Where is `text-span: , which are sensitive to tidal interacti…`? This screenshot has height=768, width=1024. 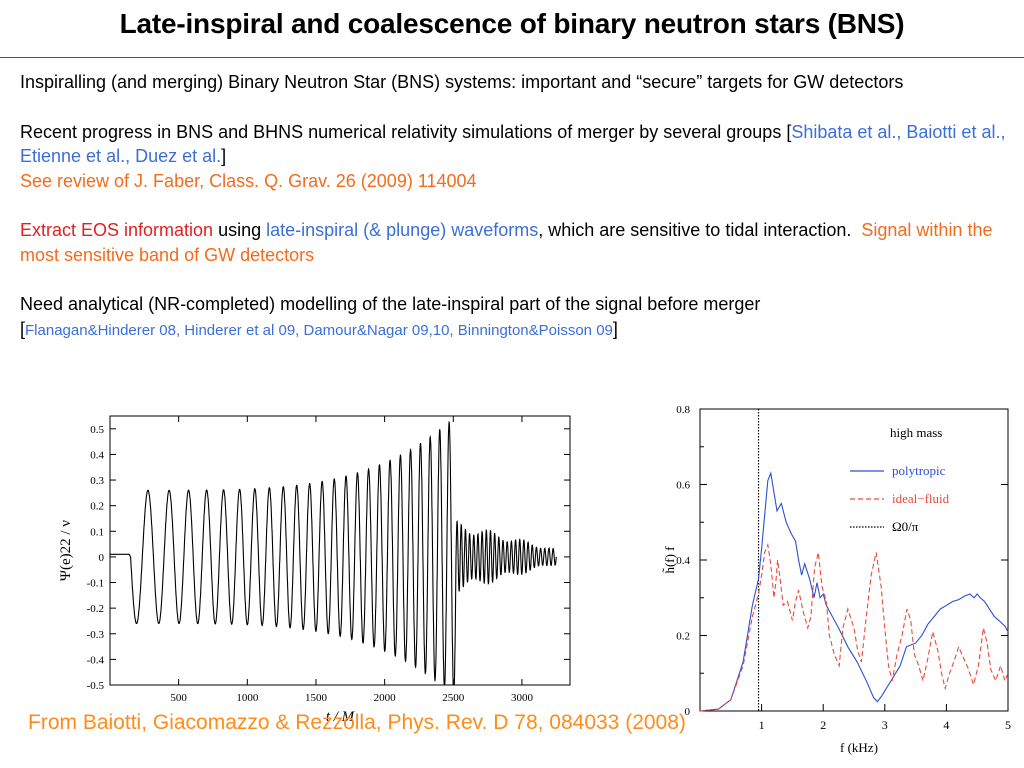 text-span: , which are sensitive to tidal interacti… is located at coordinates (700, 230).